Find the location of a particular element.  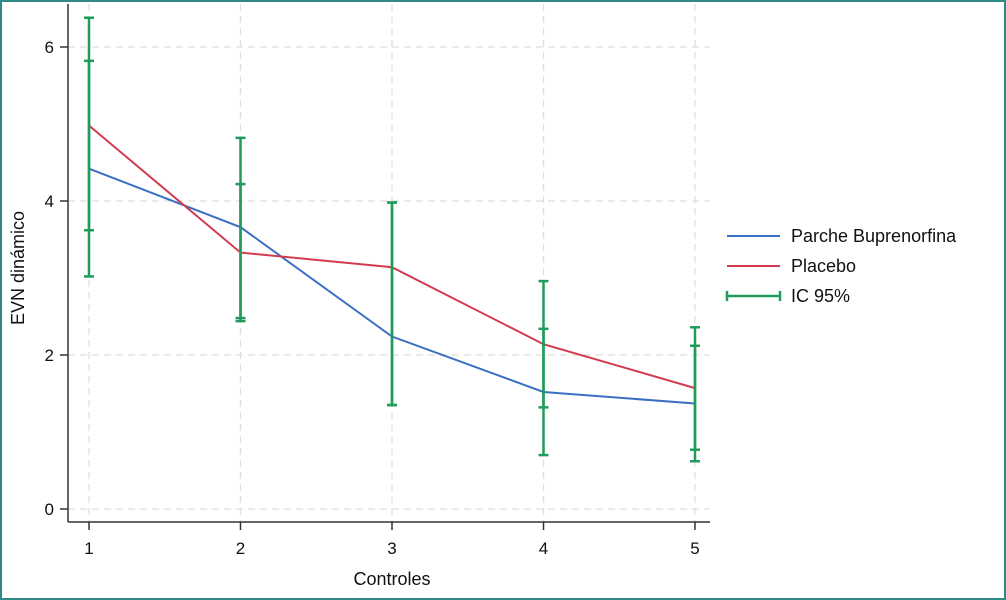

y-tick-label-1: 2 is located at coordinates (49, 355).